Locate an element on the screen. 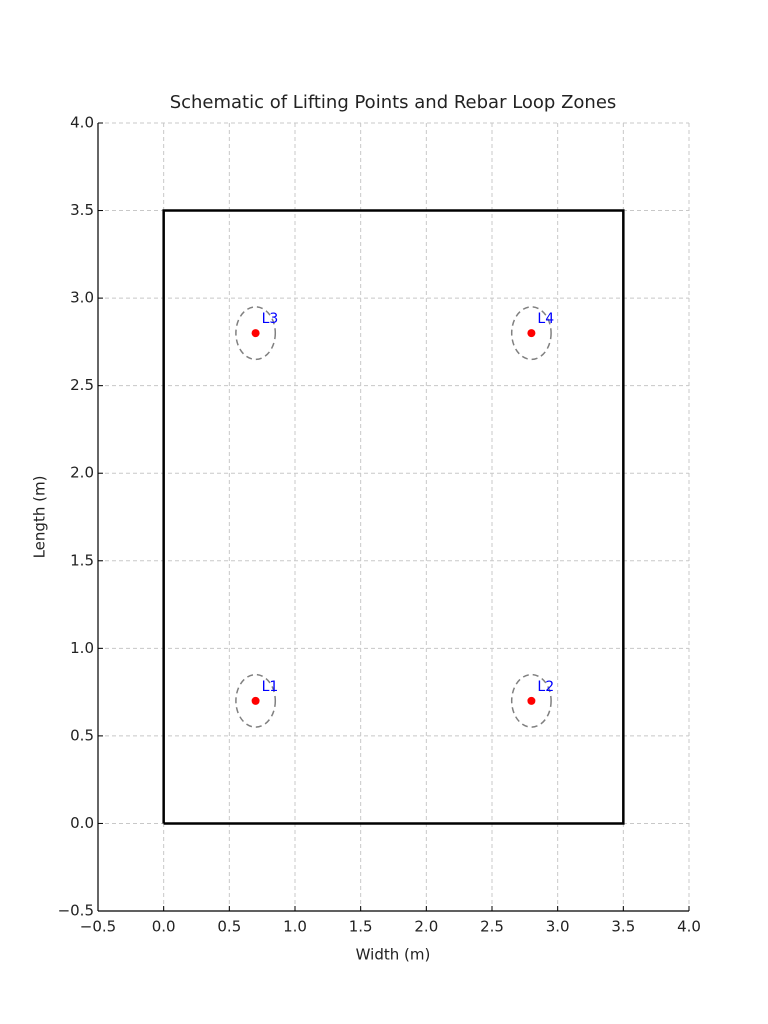  y-tick-label: −0.5 is located at coordinates (76, 911).